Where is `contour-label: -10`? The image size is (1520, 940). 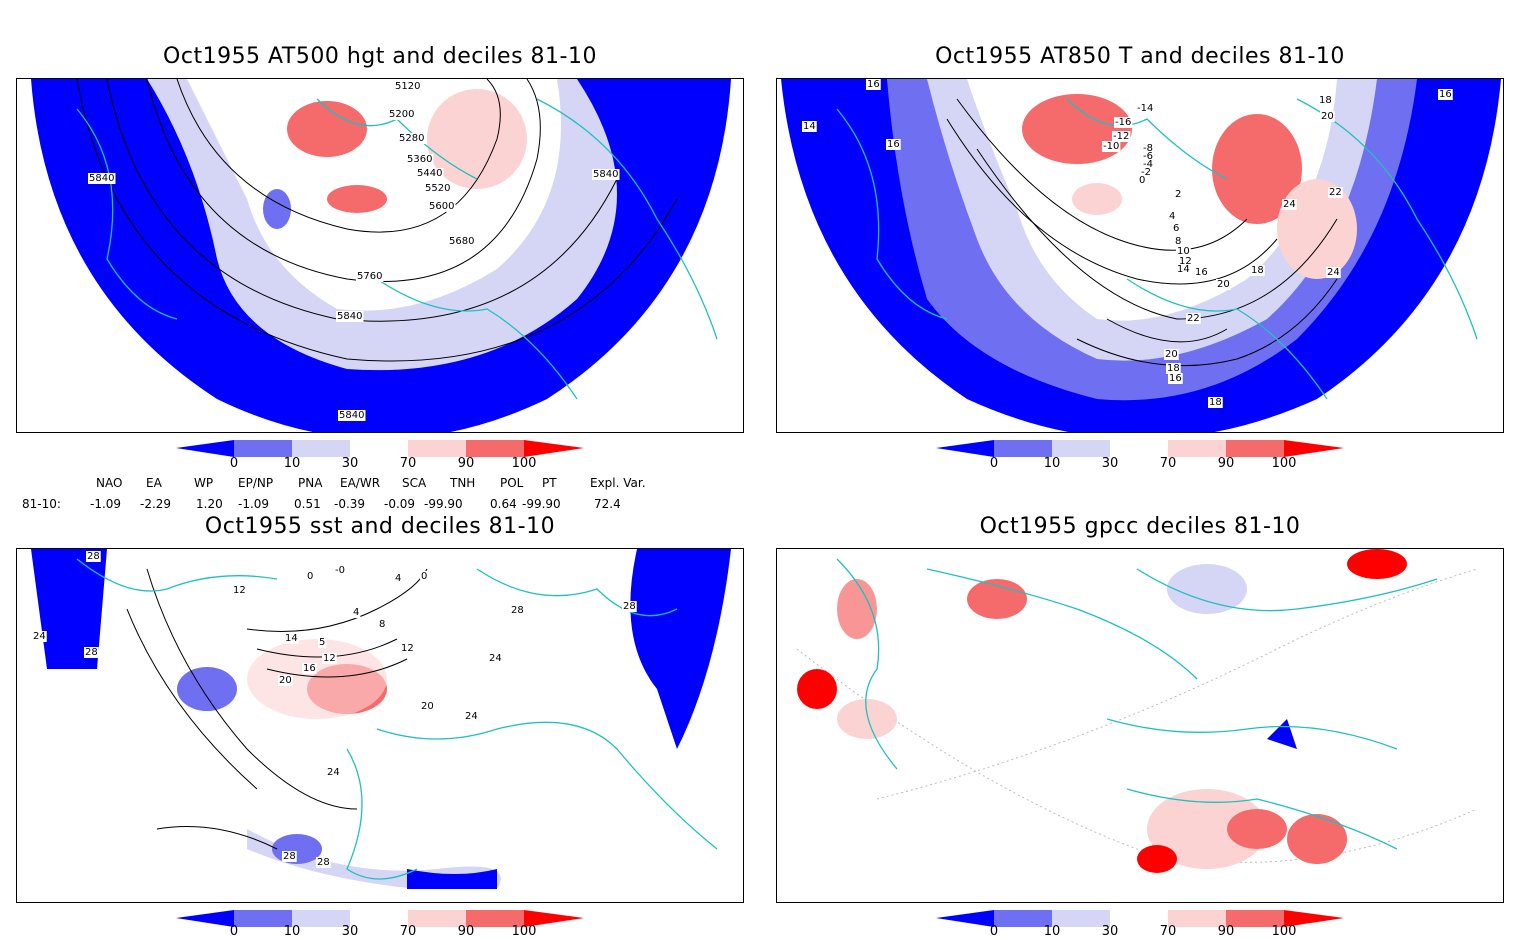 contour-label: -10 is located at coordinates (1111, 146).